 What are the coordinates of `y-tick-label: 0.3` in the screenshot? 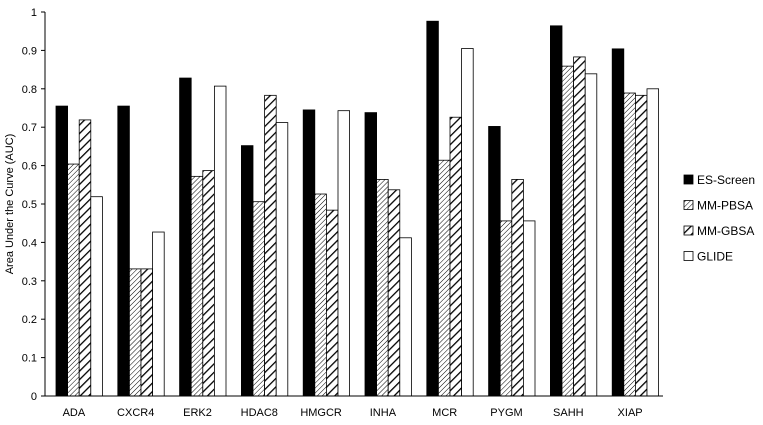 It's located at (29, 282).